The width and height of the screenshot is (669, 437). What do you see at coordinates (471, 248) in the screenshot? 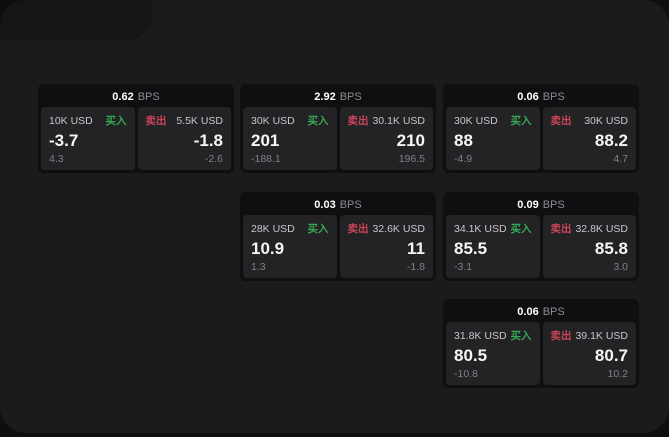
I see `buy-price: 85.5` at bounding box center [471, 248].